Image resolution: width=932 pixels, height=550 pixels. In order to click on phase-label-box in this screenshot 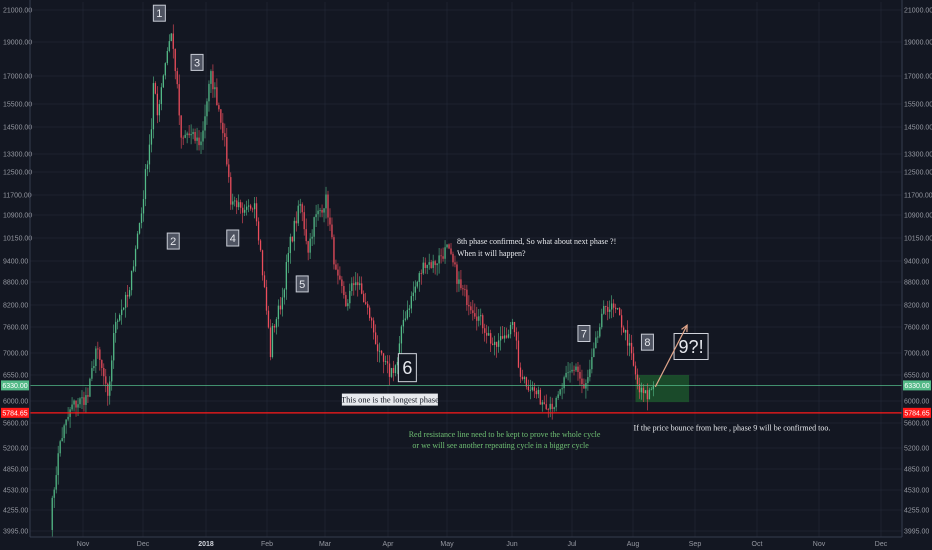, I will do `click(197, 62)`.